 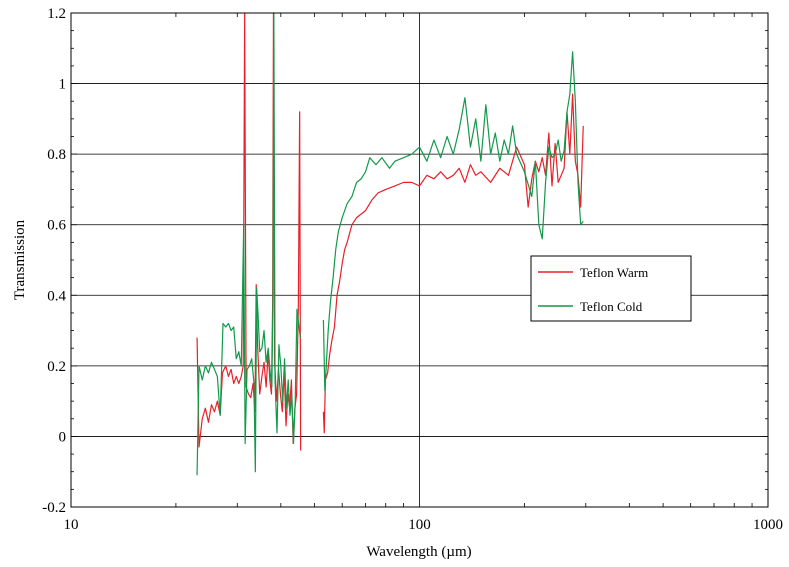 I want to click on legend-label-teflon-warm: Teflon Warm, so click(x=614, y=272).